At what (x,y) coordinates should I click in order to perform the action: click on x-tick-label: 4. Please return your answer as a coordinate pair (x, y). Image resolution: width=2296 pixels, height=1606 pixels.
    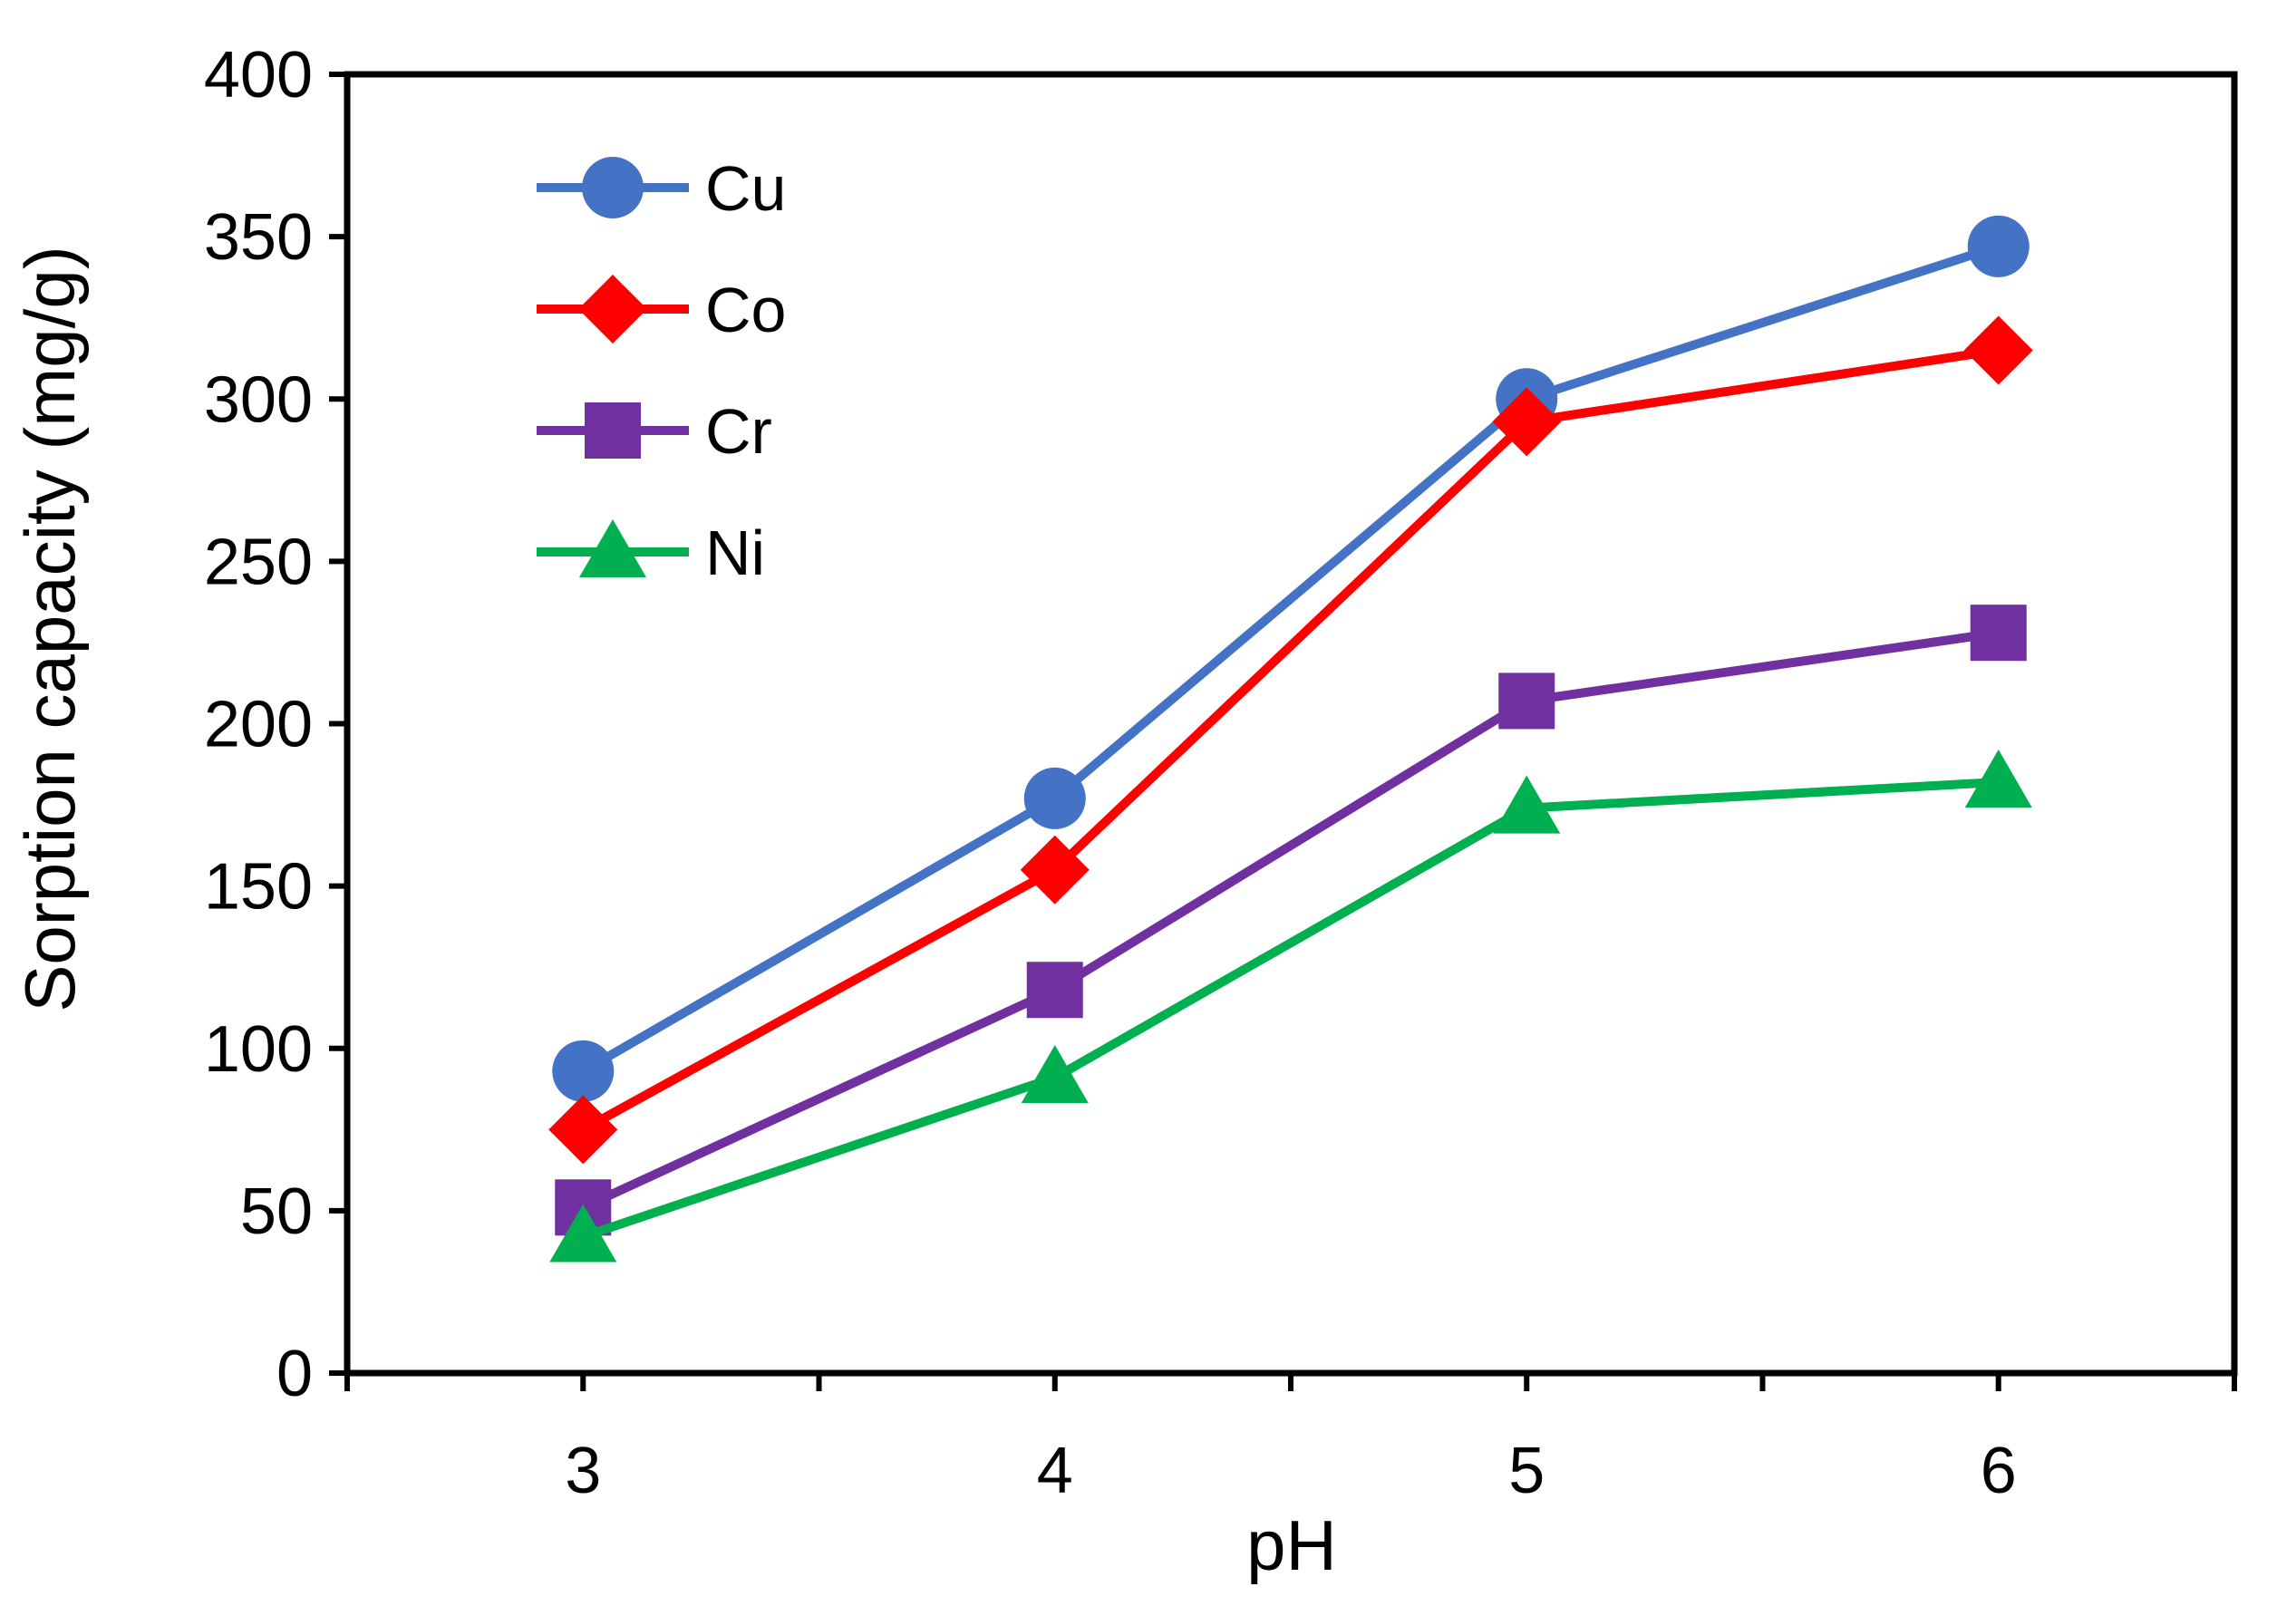
    Looking at the image, I should click on (1055, 1471).